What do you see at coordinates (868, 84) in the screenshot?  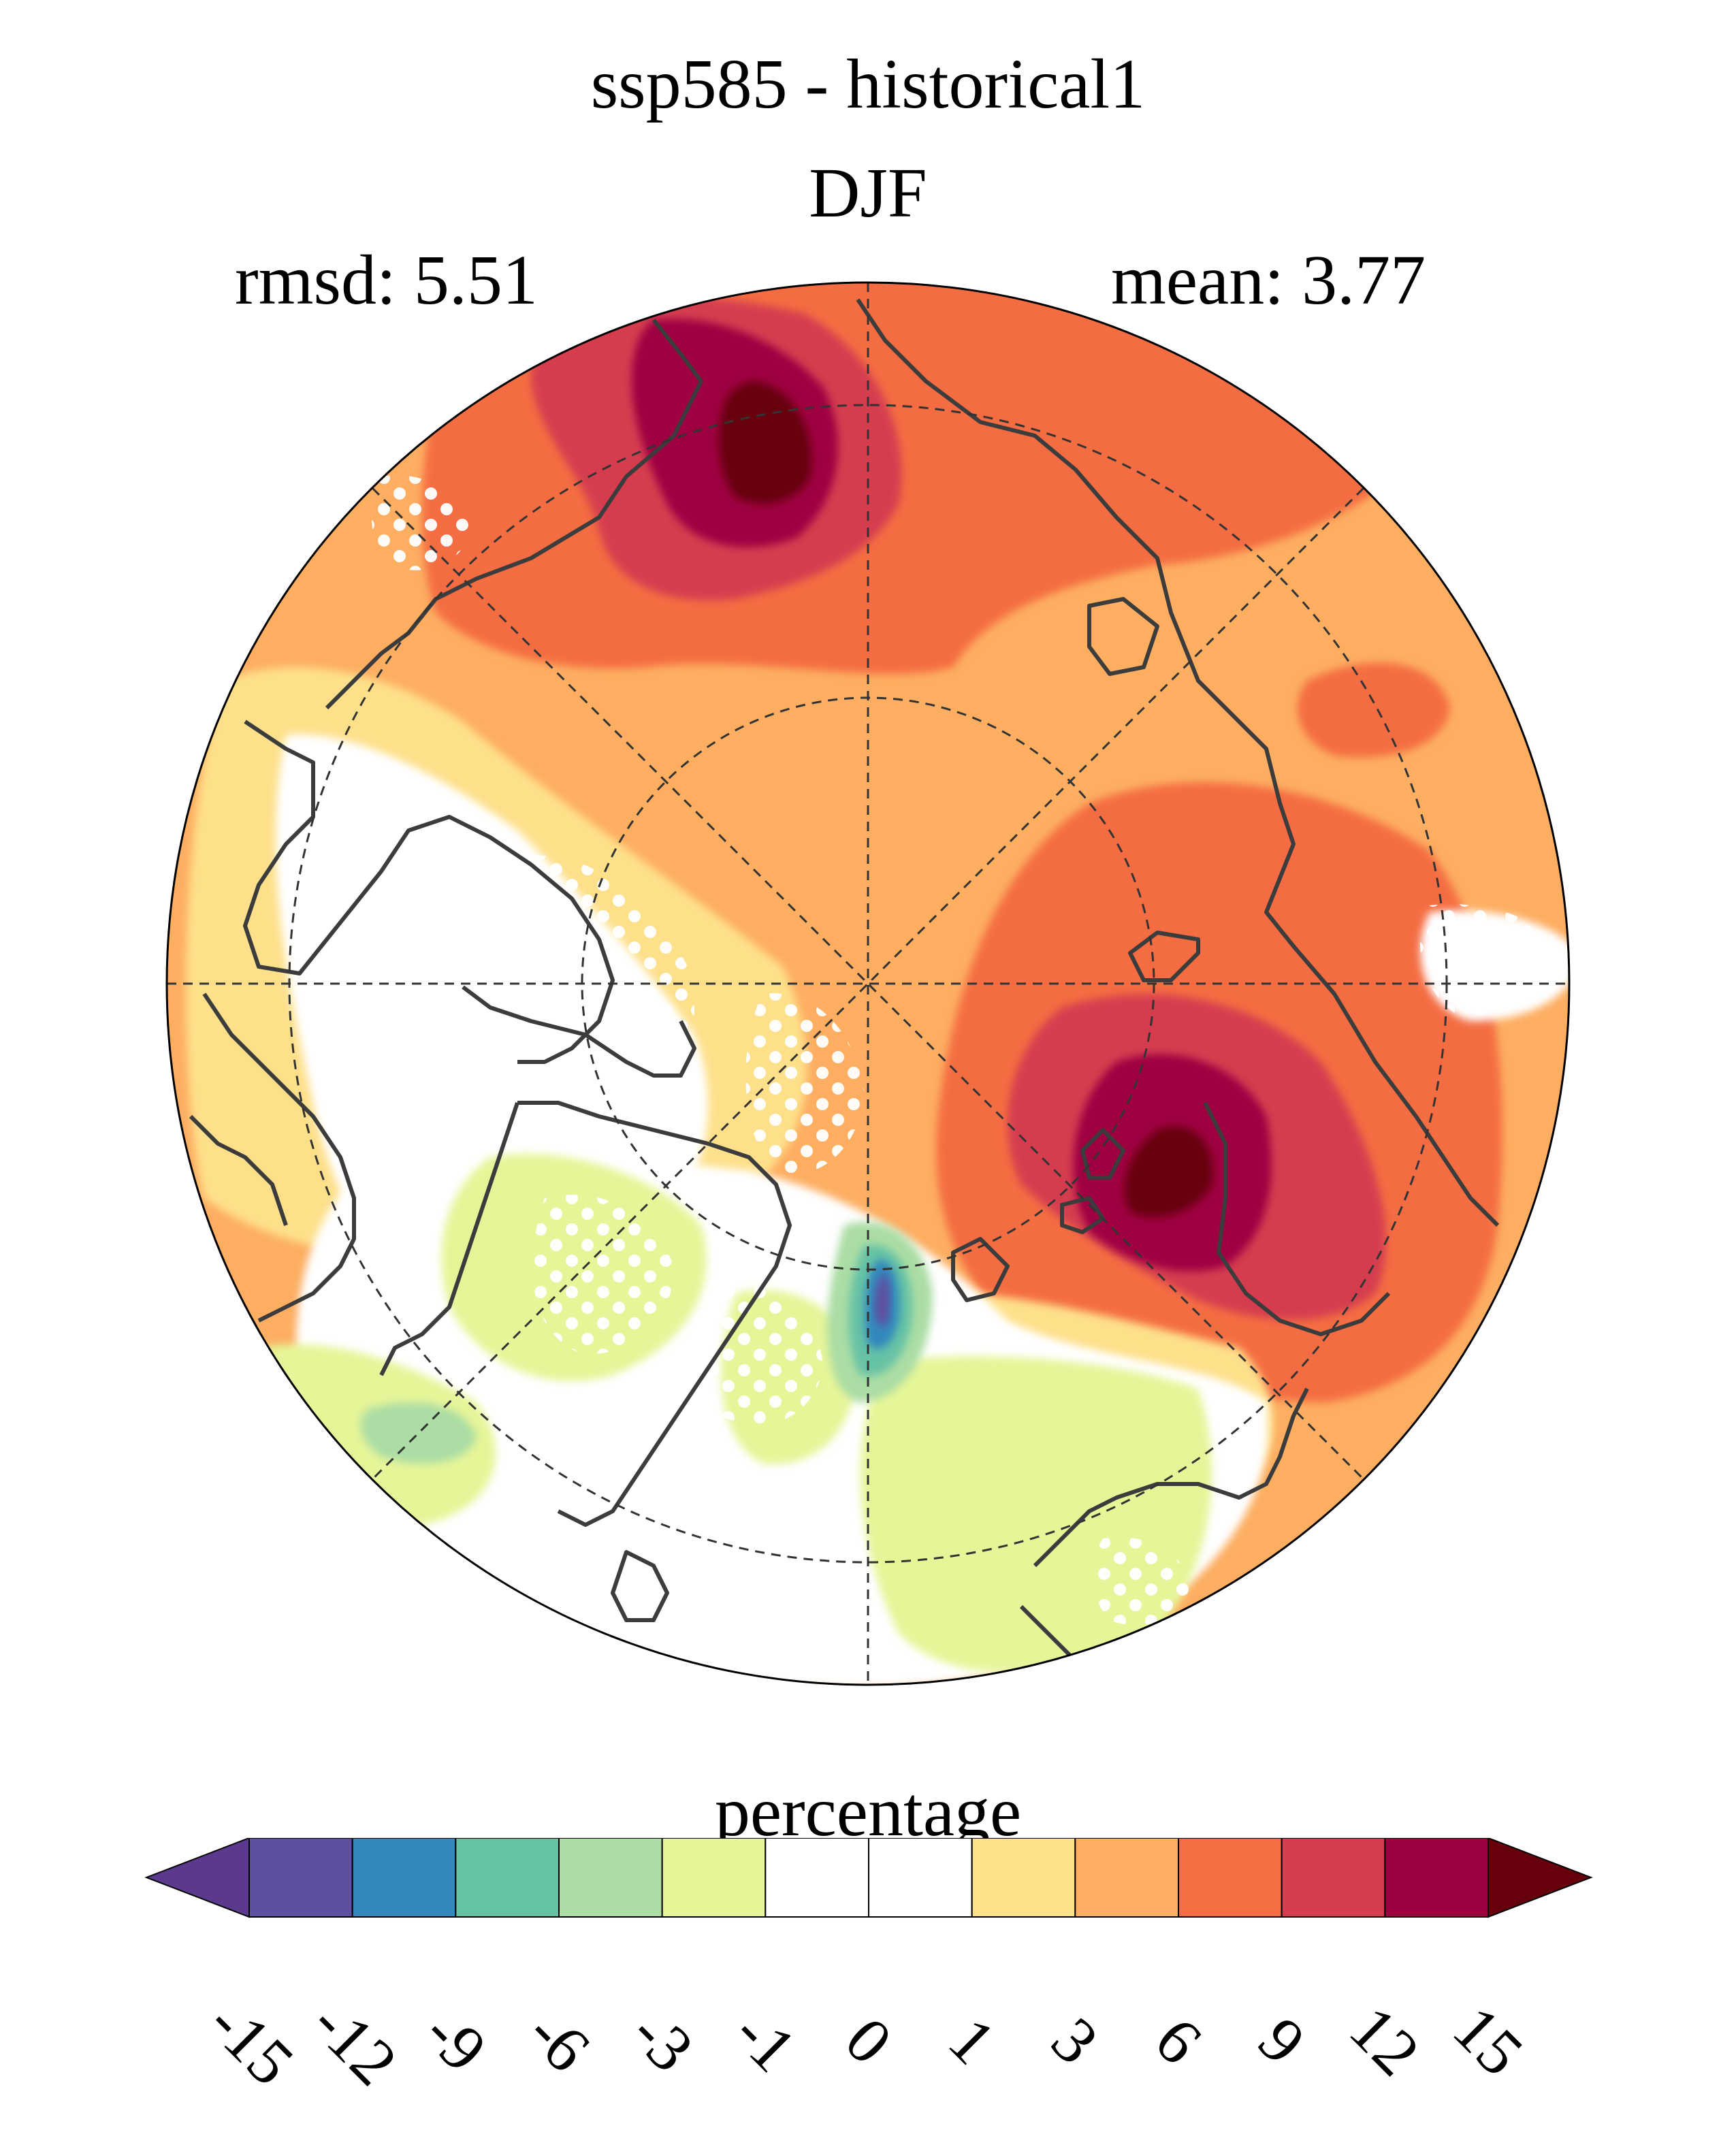 I see `figure-title: ssp585 - historical1` at bounding box center [868, 84].